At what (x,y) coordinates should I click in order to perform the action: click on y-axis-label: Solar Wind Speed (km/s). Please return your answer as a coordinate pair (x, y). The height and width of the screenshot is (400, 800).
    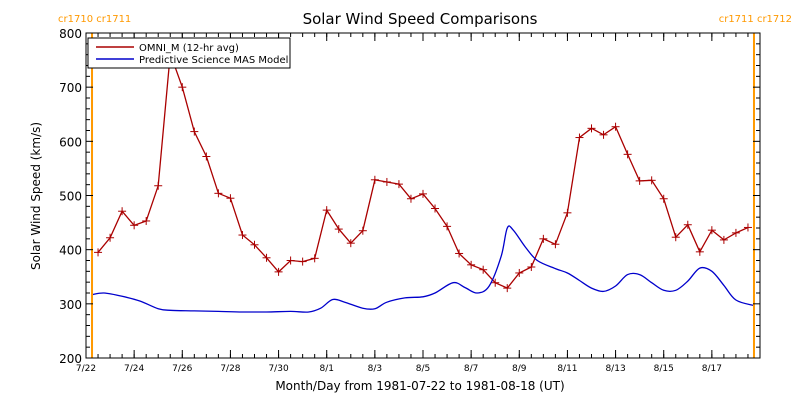
    Looking at the image, I should click on (36, 196).